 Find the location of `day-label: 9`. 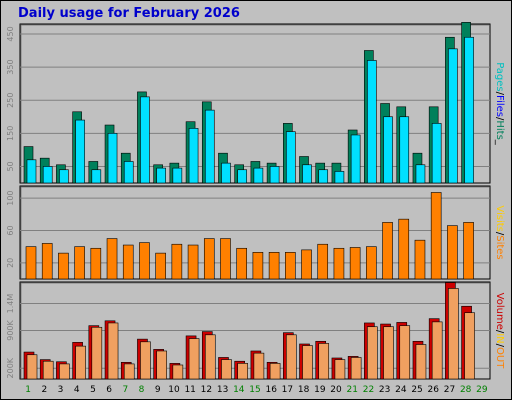

day-label: 9 is located at coordinates (158, 390).